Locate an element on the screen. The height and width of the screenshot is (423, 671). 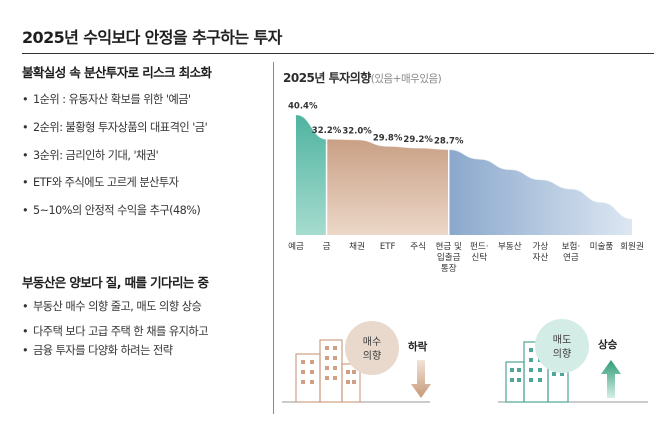
area-segment-cash-to-membership is located at coordinates (540, 192).